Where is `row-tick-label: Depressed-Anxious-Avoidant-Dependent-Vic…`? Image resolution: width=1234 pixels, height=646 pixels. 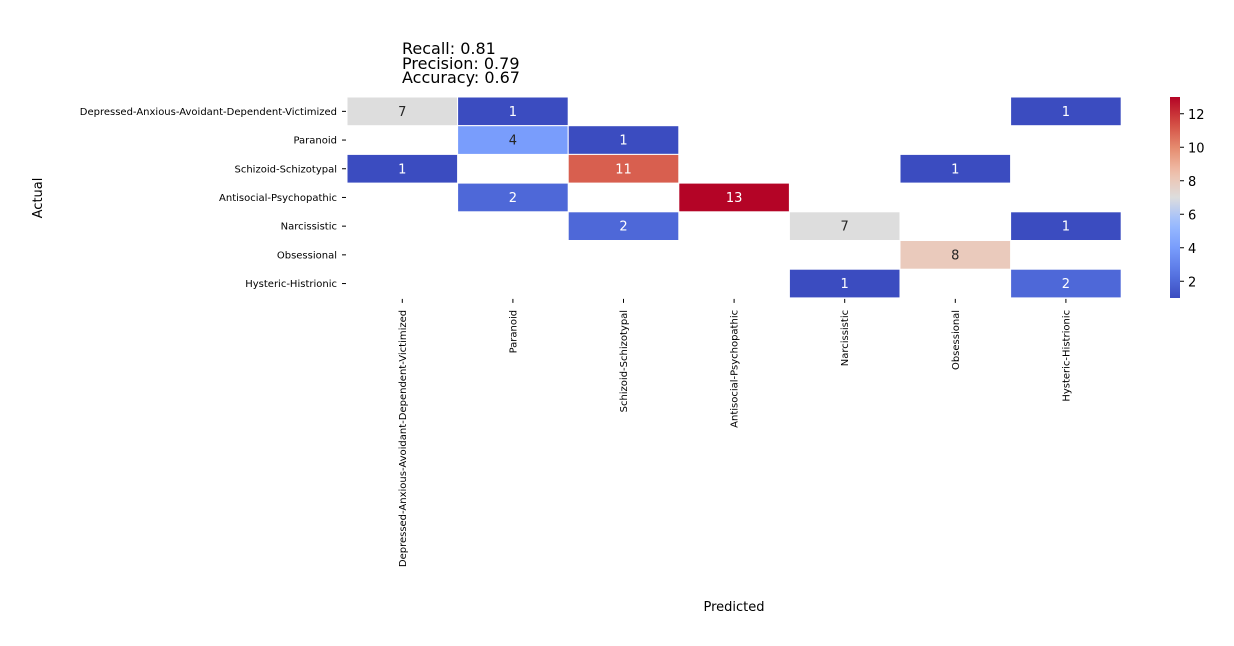 row-tick-label: Depressed-Anxious-Avoidant-Dependent-Vic… is located at coordinates (208, 112).